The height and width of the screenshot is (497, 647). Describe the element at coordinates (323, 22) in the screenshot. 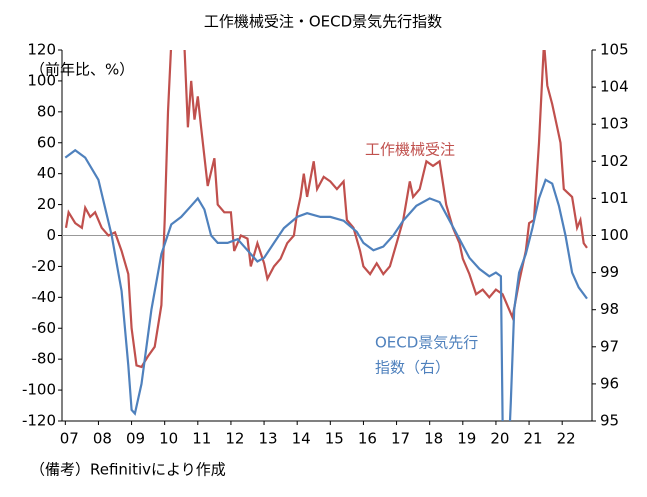

I see `chart-title: 工作機械受注・OECD景気先行指数` at that location.